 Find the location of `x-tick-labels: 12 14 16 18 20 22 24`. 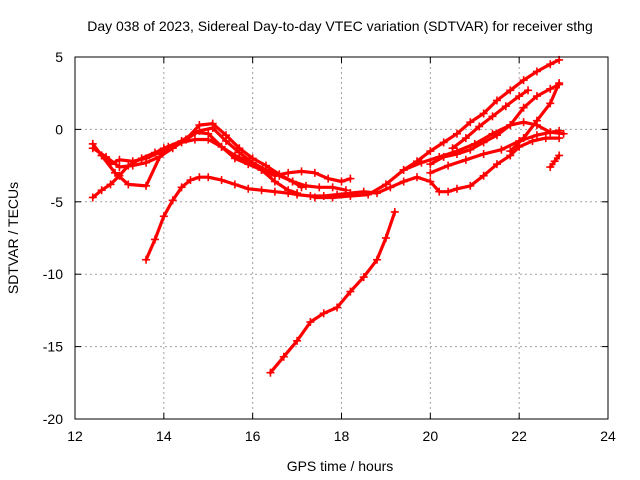

x-tick-labels: 12 14 16 18 20 22 24 is located at coordinates (341, 436).